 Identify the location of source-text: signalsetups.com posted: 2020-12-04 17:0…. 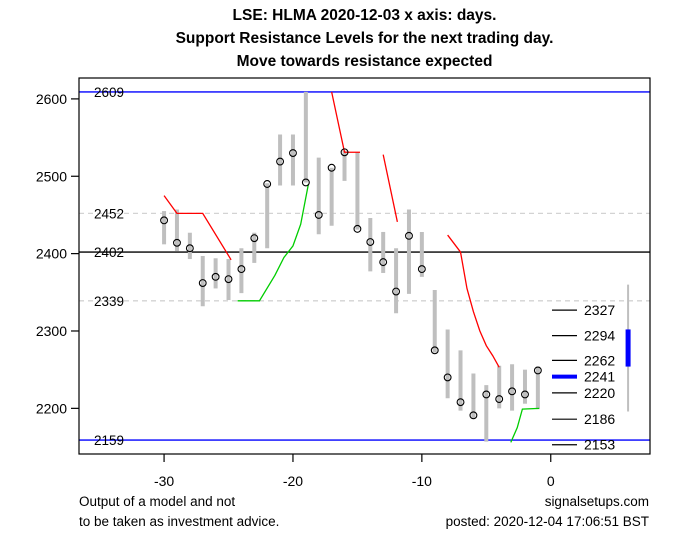
(547, 512).